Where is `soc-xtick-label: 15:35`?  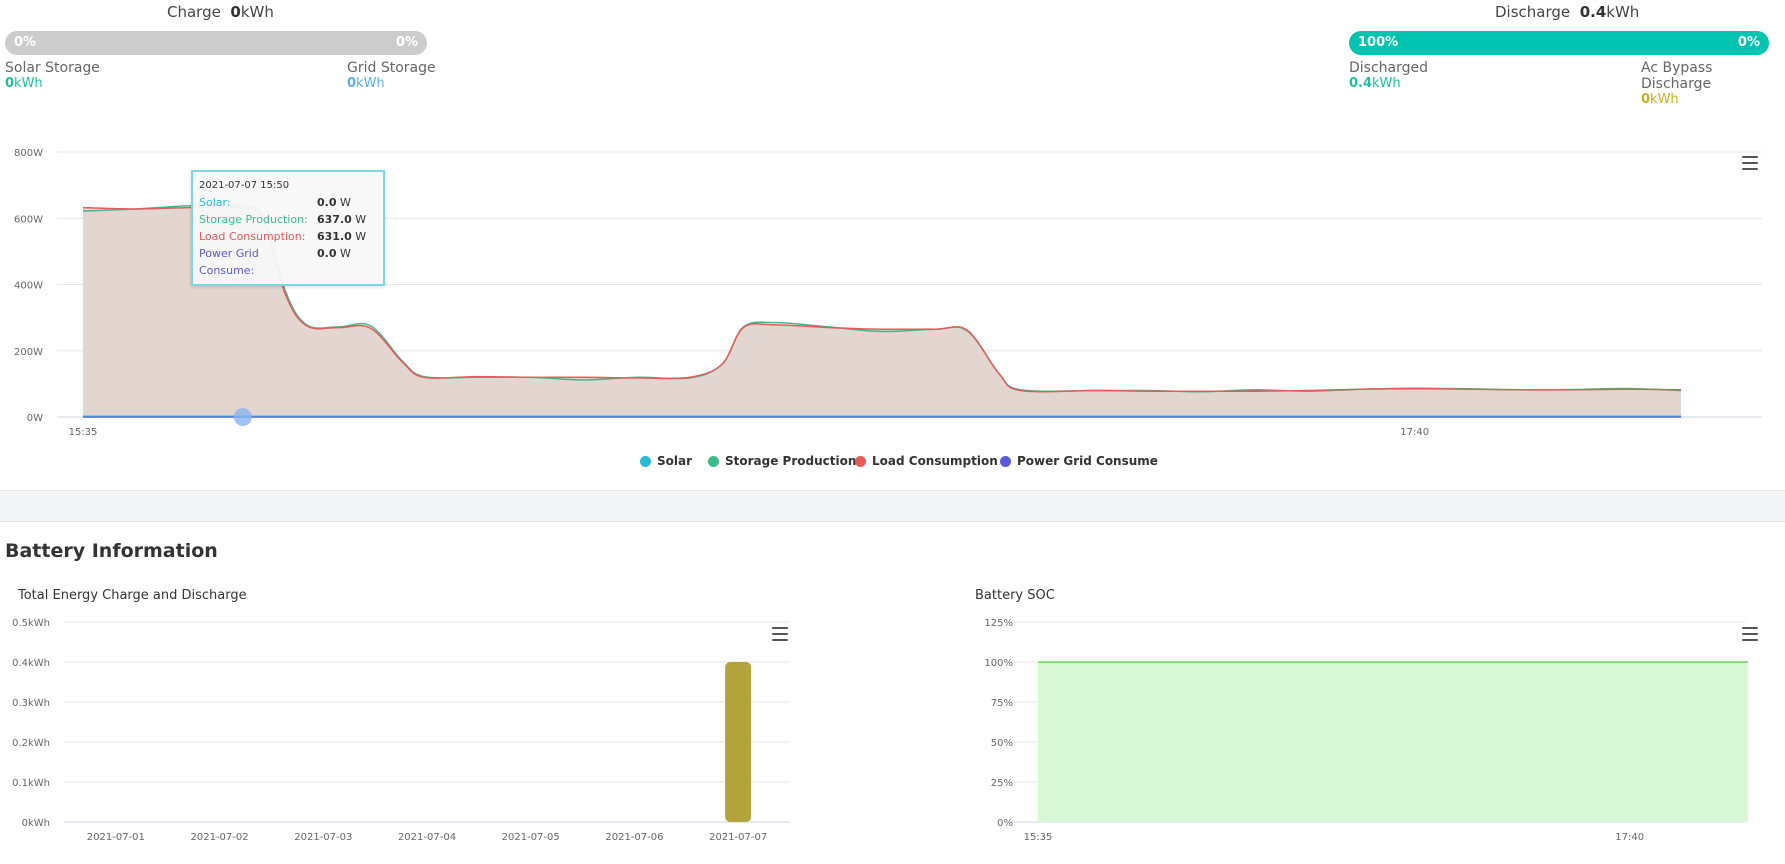
soc-xtick-label: 15:35 is located at coordinates (1038, 837).